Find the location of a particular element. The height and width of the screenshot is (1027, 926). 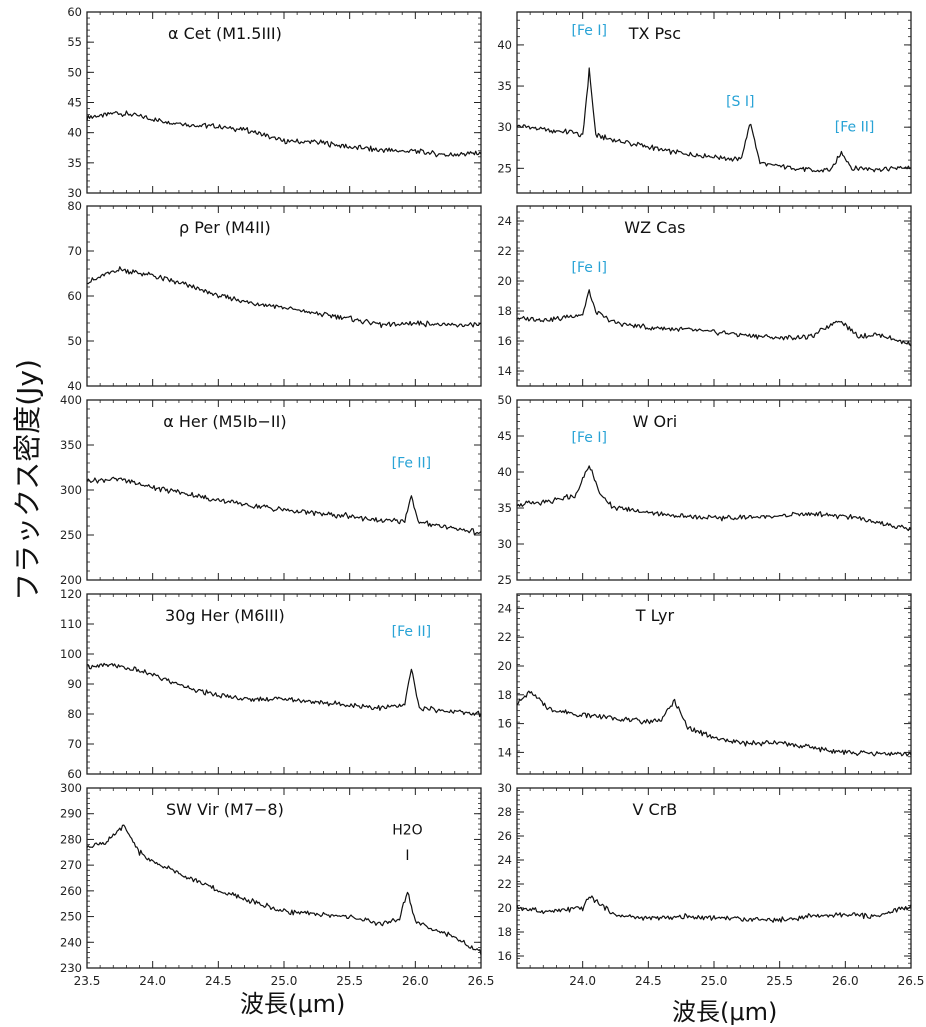

y-tick-label: 300 is located at coordinates (71, 490).